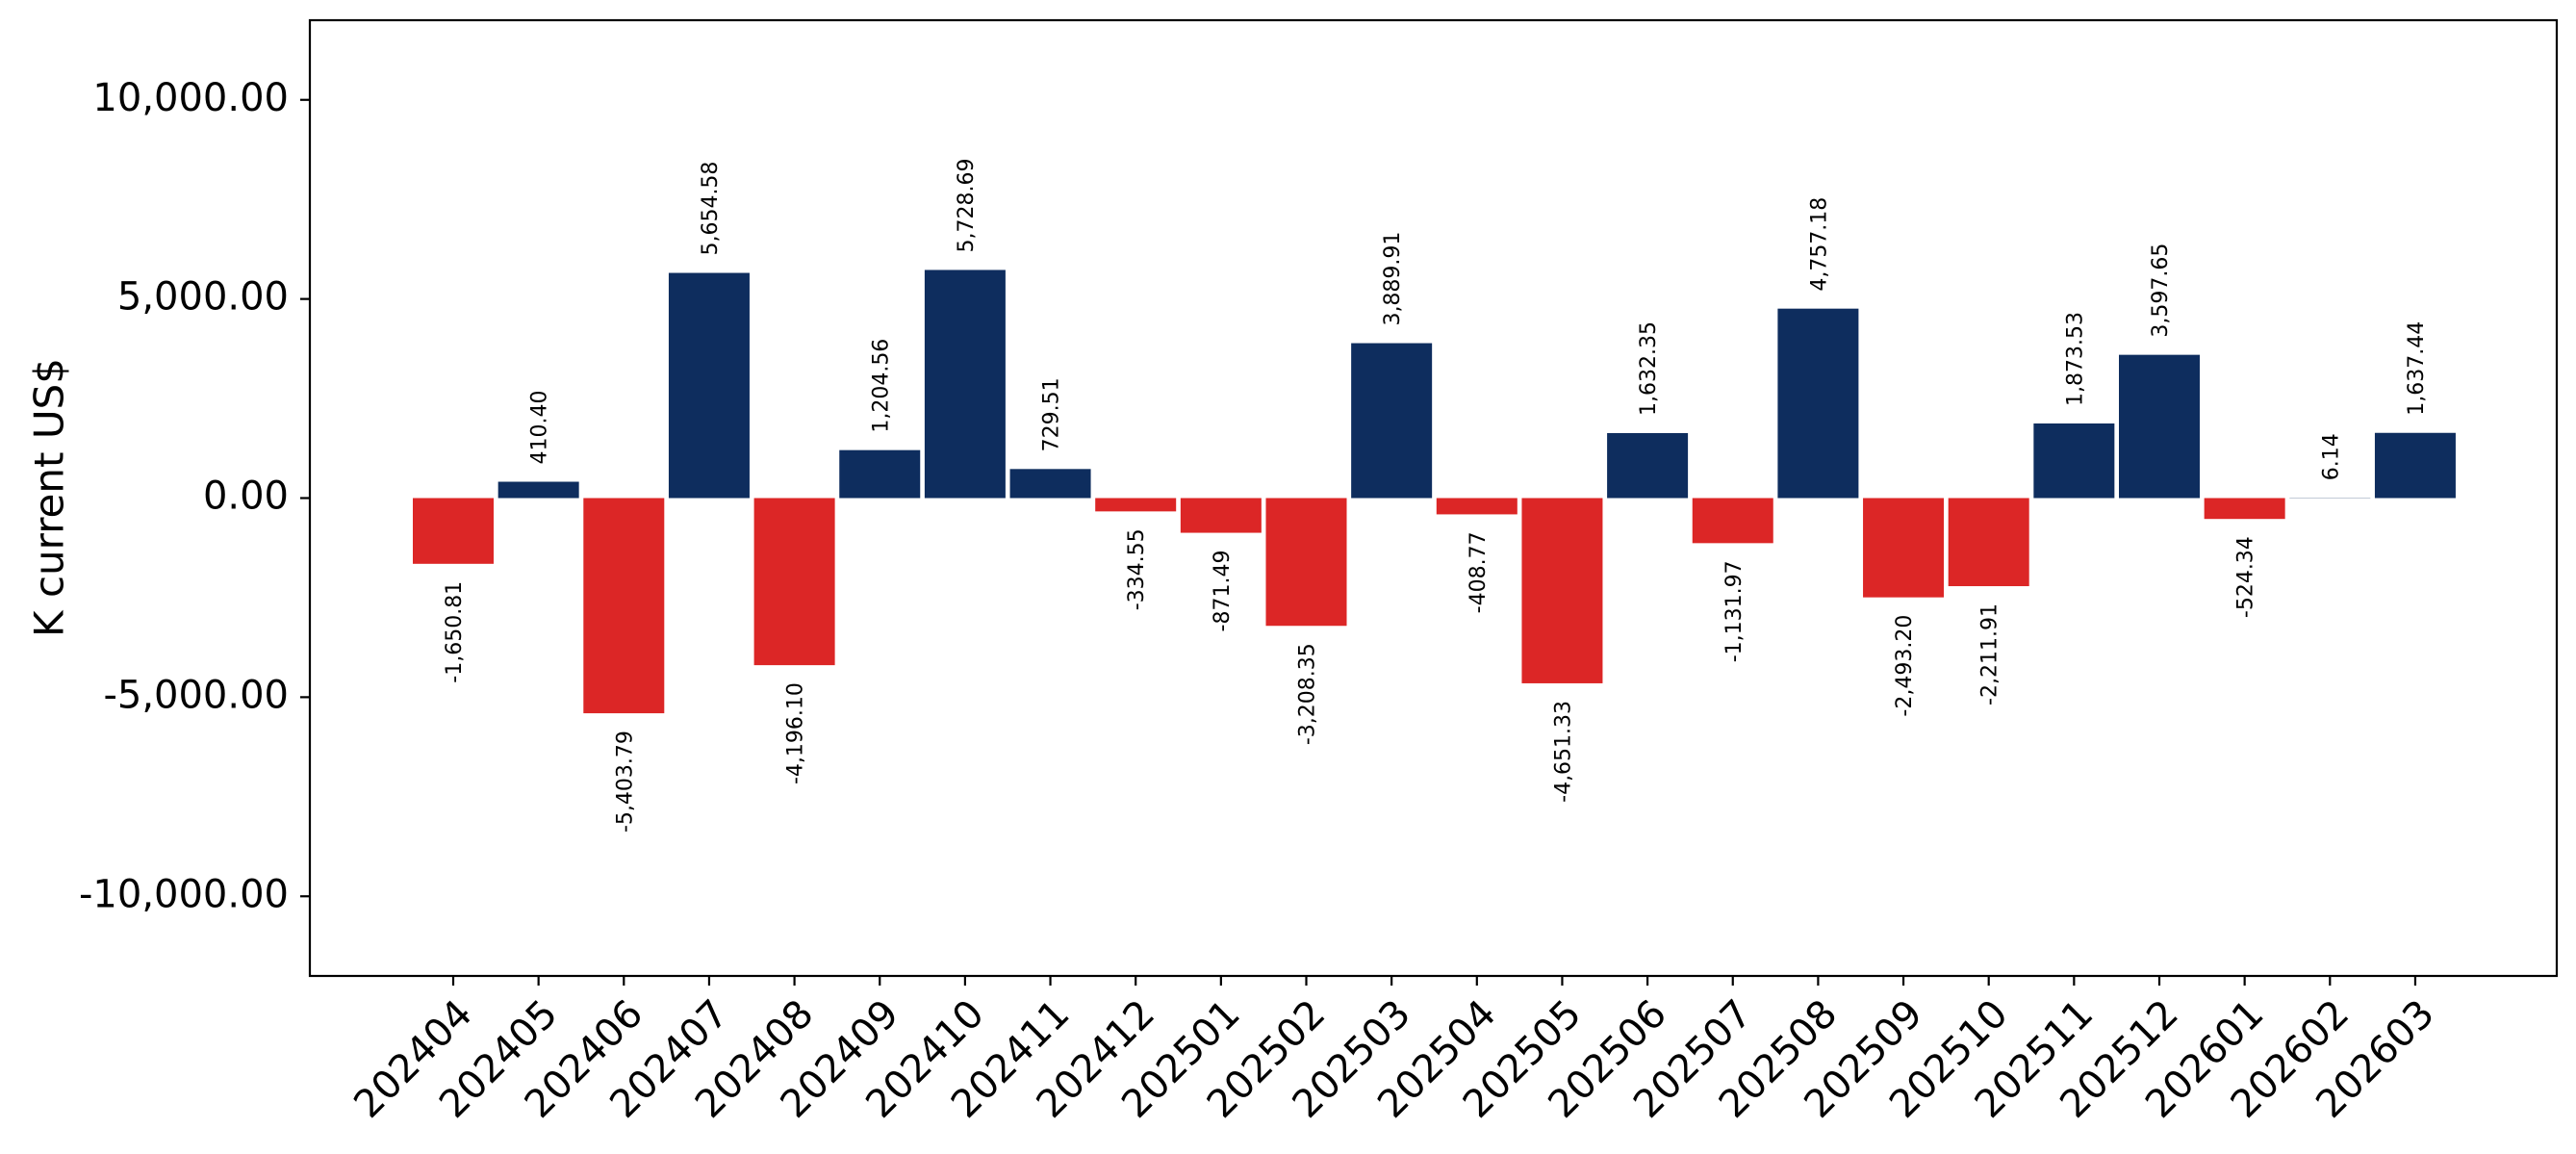 Image resolution: width=2576 pixels, height=1154 pixels. Describe the element at coordinates (194, 496) in the screenshot. I see `y-axis: -10,000.00 -5,000.00 0.00 5,000.00 10,000.00` at that location.